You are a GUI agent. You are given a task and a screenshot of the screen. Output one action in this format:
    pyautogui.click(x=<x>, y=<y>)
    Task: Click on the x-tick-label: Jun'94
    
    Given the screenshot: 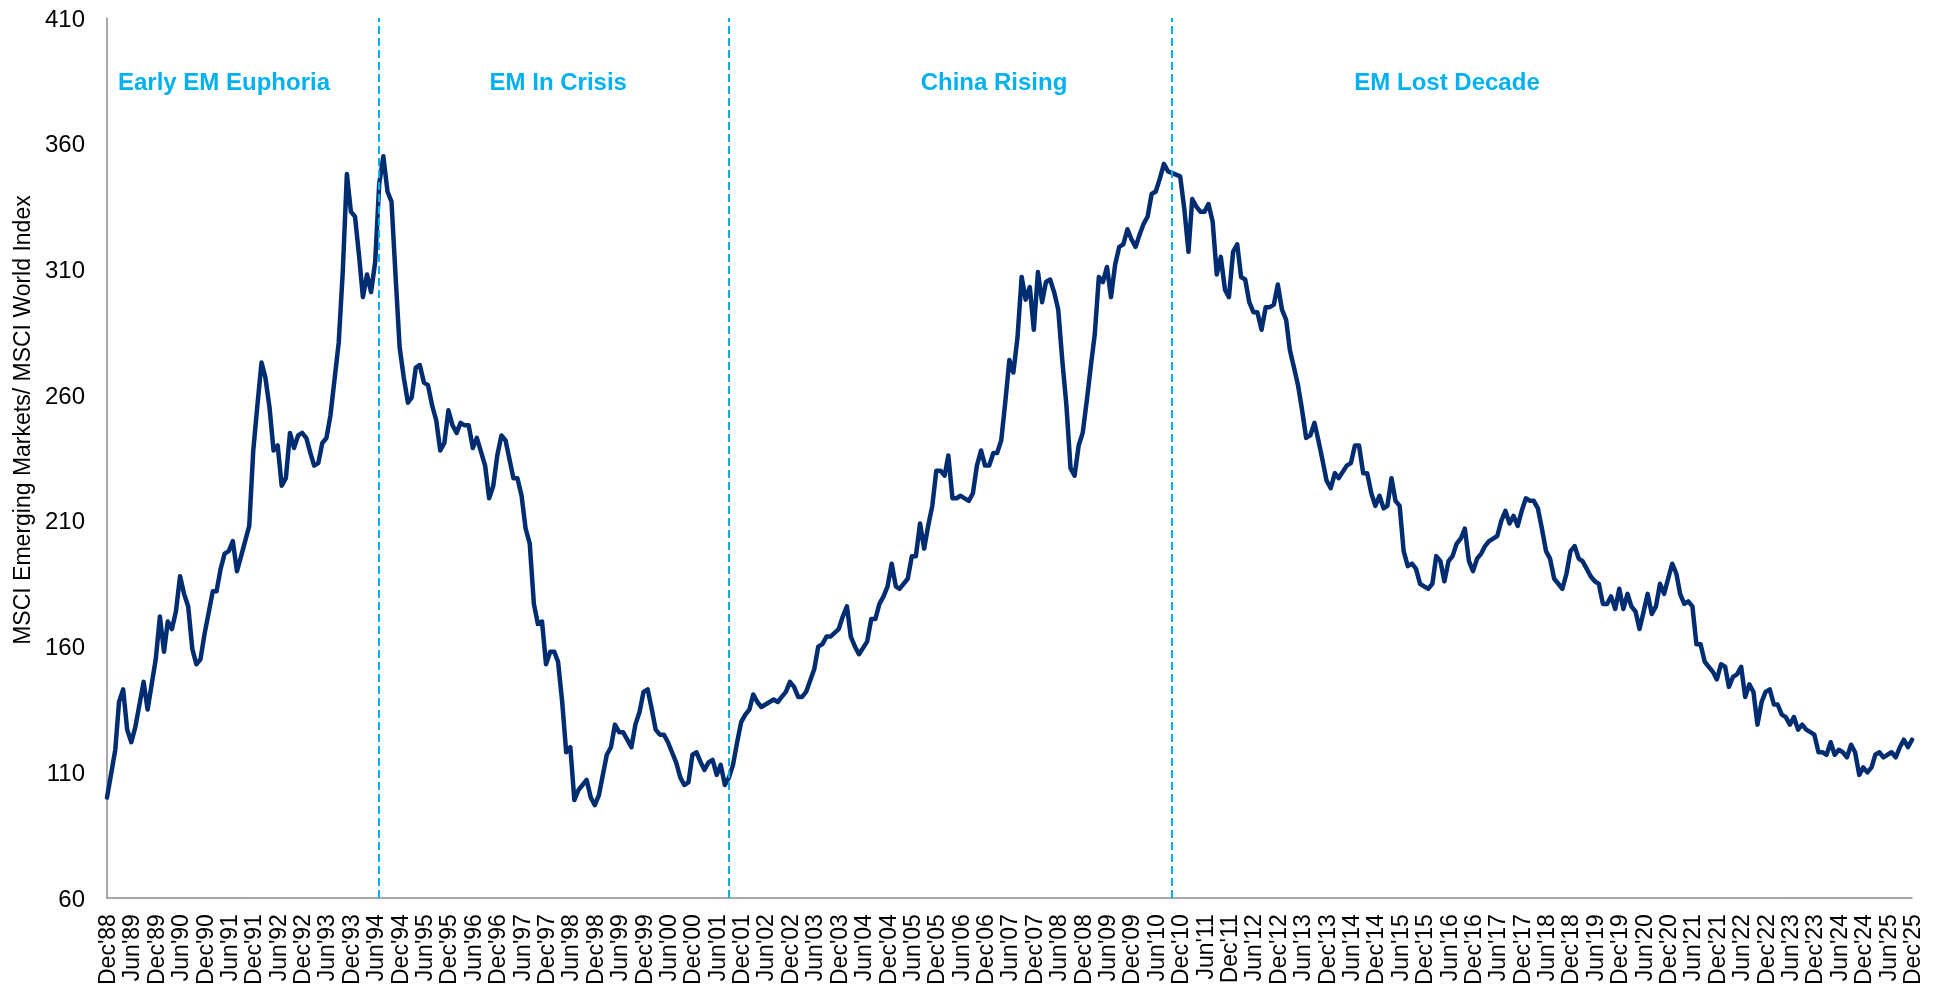 What is the action you would take?
    pyautogui.click(x=375, y=947)
    